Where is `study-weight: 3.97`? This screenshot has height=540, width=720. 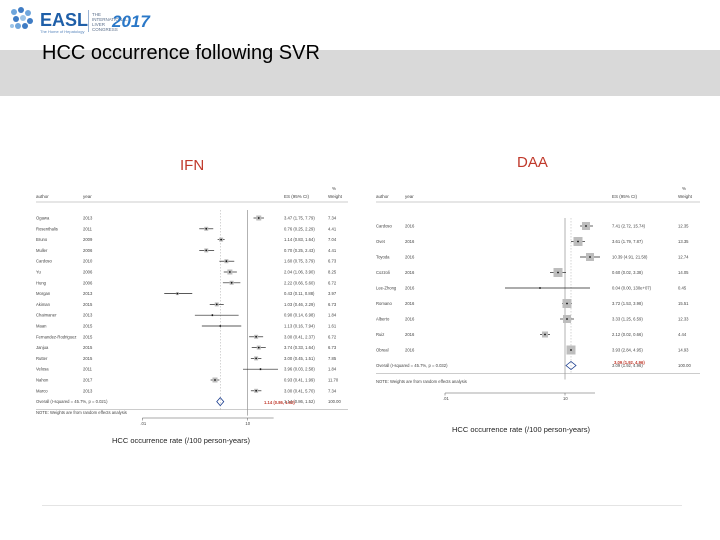
study-weight: 3.97 is located at coordinates (332, 293).